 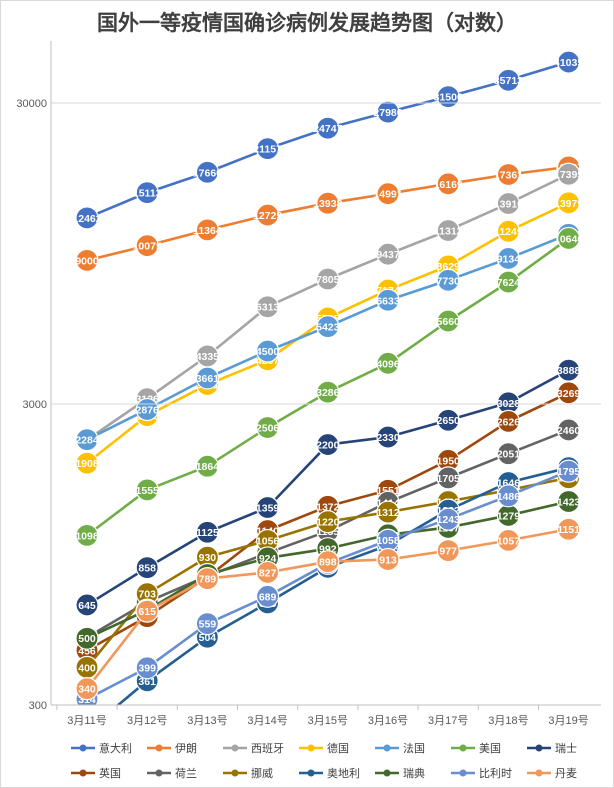 What do you see at coordinates (481, 773) in the screenshot?
I see `legend-item: 比利时` at bounding box center [481, 773].